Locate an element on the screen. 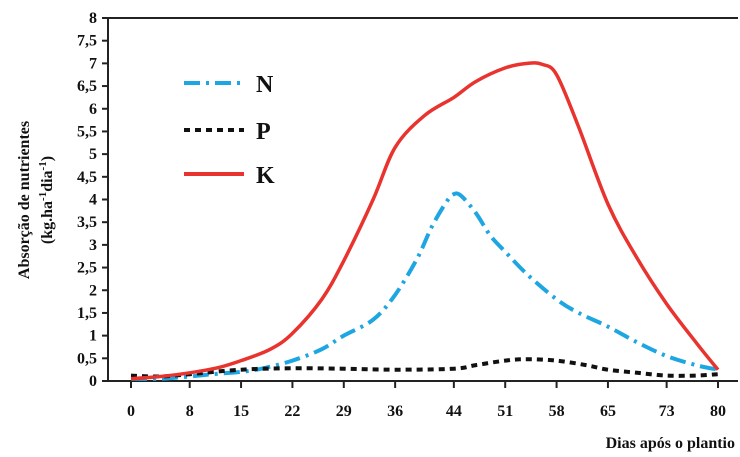 Image resolution: width=740 pixels, height=457 pixels. x-tick-label: 58 is located at coordinates (557, 411).